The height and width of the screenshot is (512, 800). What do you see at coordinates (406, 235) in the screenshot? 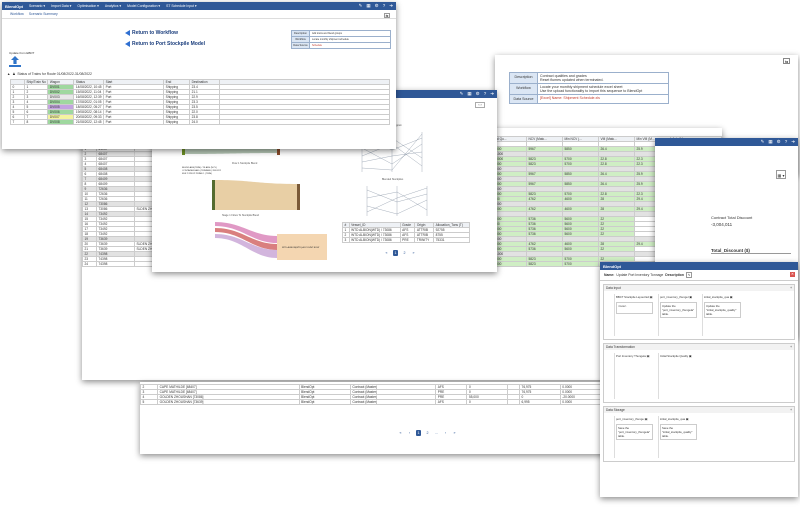
I see `table-row: 2 WTD ALBION(WTD) / 73086 AFS ATTRIB 8755` at bounding box center [406, 235].